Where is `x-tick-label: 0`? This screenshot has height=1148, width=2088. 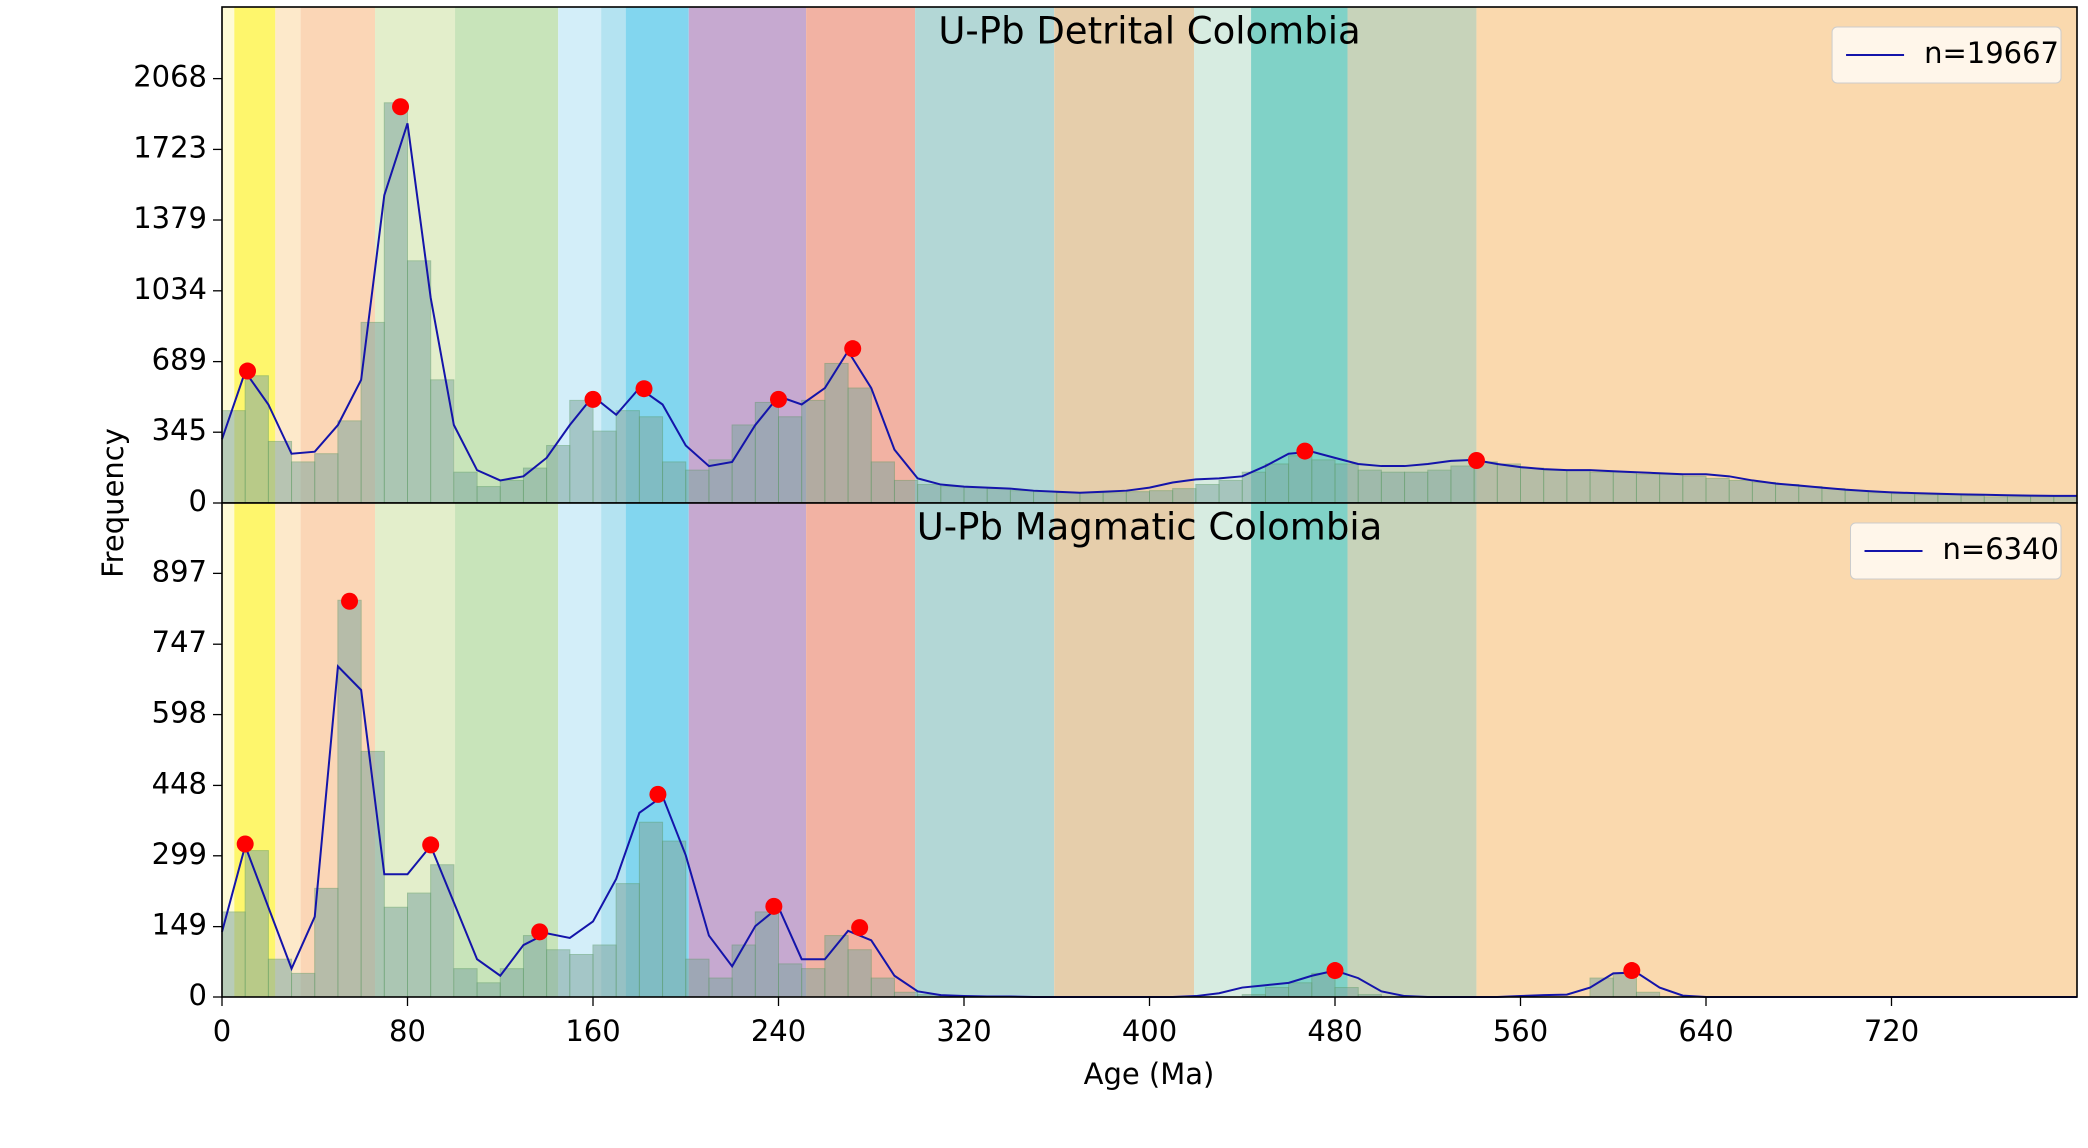 x-tick-label: 0 is located at coordinates (222, 1031).